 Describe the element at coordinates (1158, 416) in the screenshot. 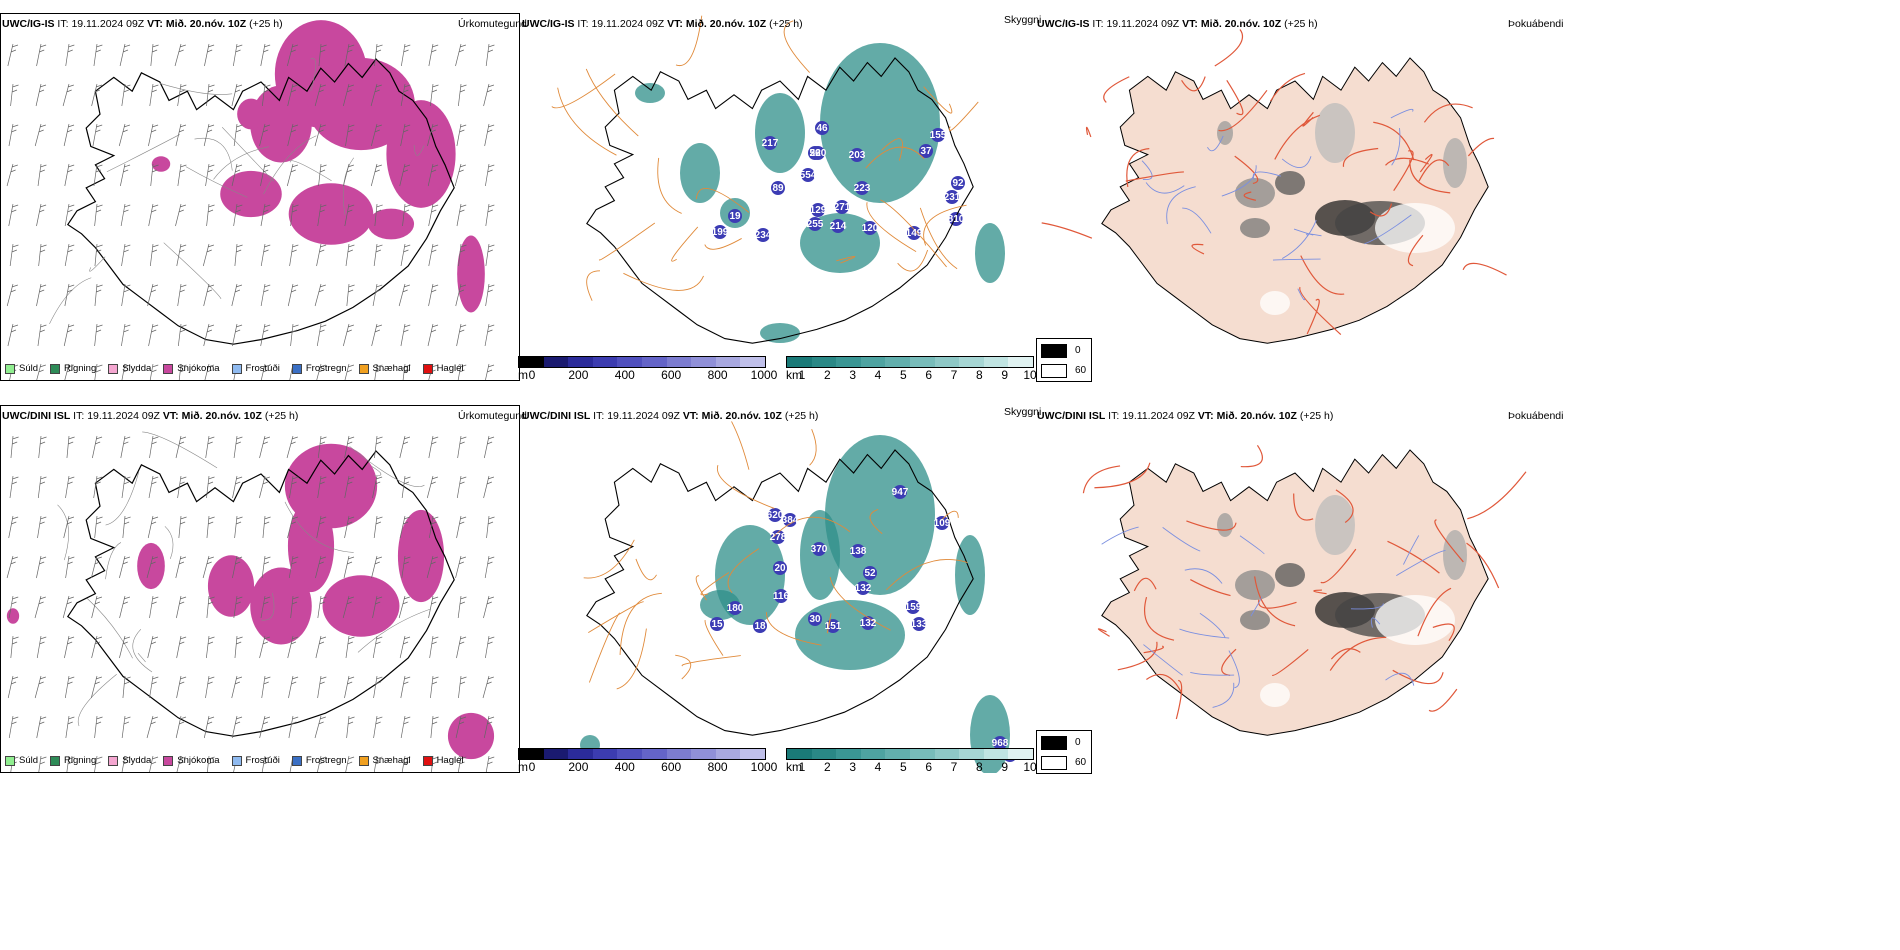

I see `it-time: 19.11.2024 09Z` at that location.